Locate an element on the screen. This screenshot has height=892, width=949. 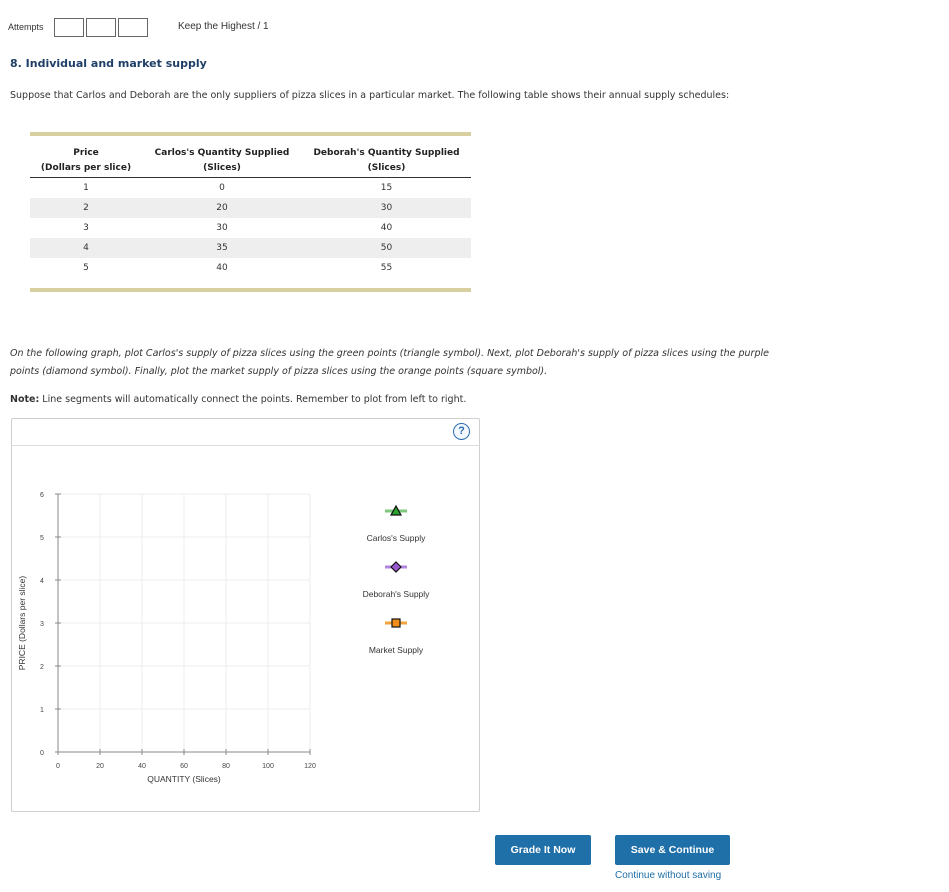
x-tick-label: 80 is located at coordinates (226, 766).